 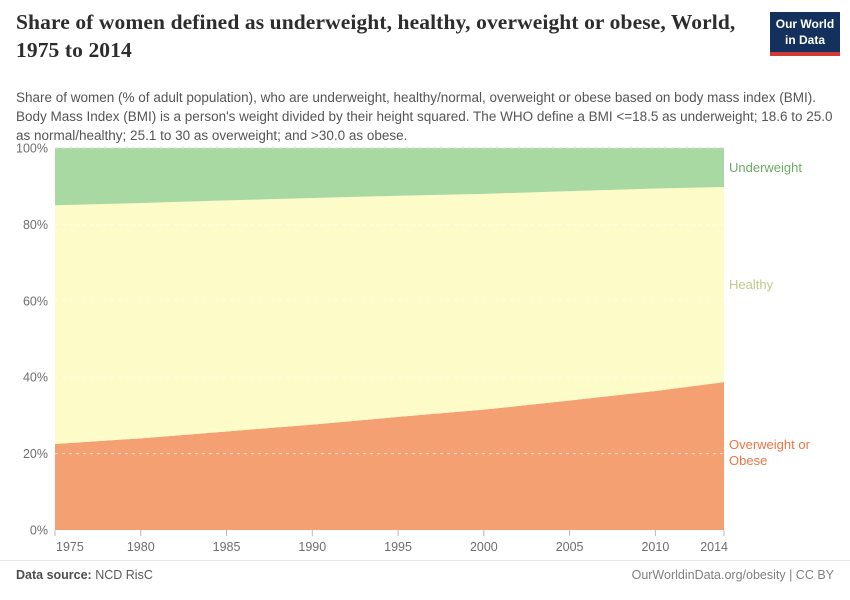 What do you see at coordinates (39, 531) in the screenshot?
I see `y-axis-tick-label: 0%` at bounding box center [39, 531].